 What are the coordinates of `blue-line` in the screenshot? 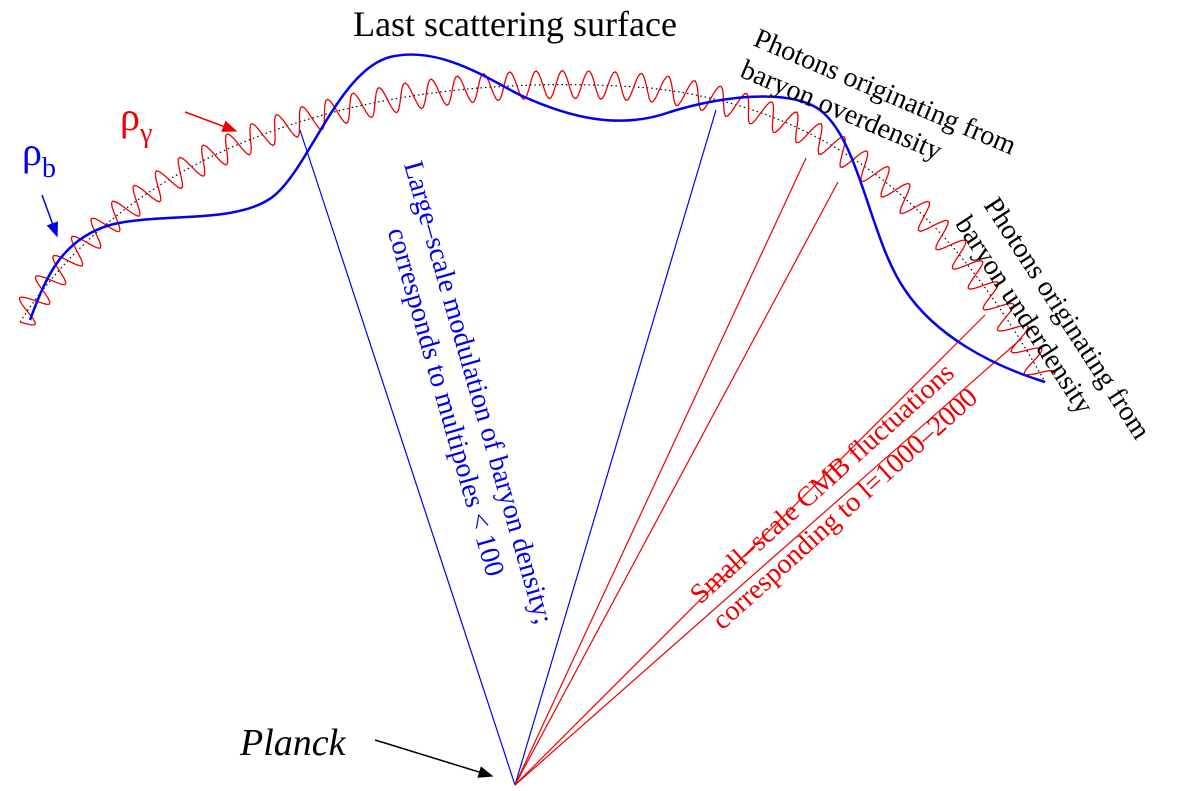 It's located at (615, 447).